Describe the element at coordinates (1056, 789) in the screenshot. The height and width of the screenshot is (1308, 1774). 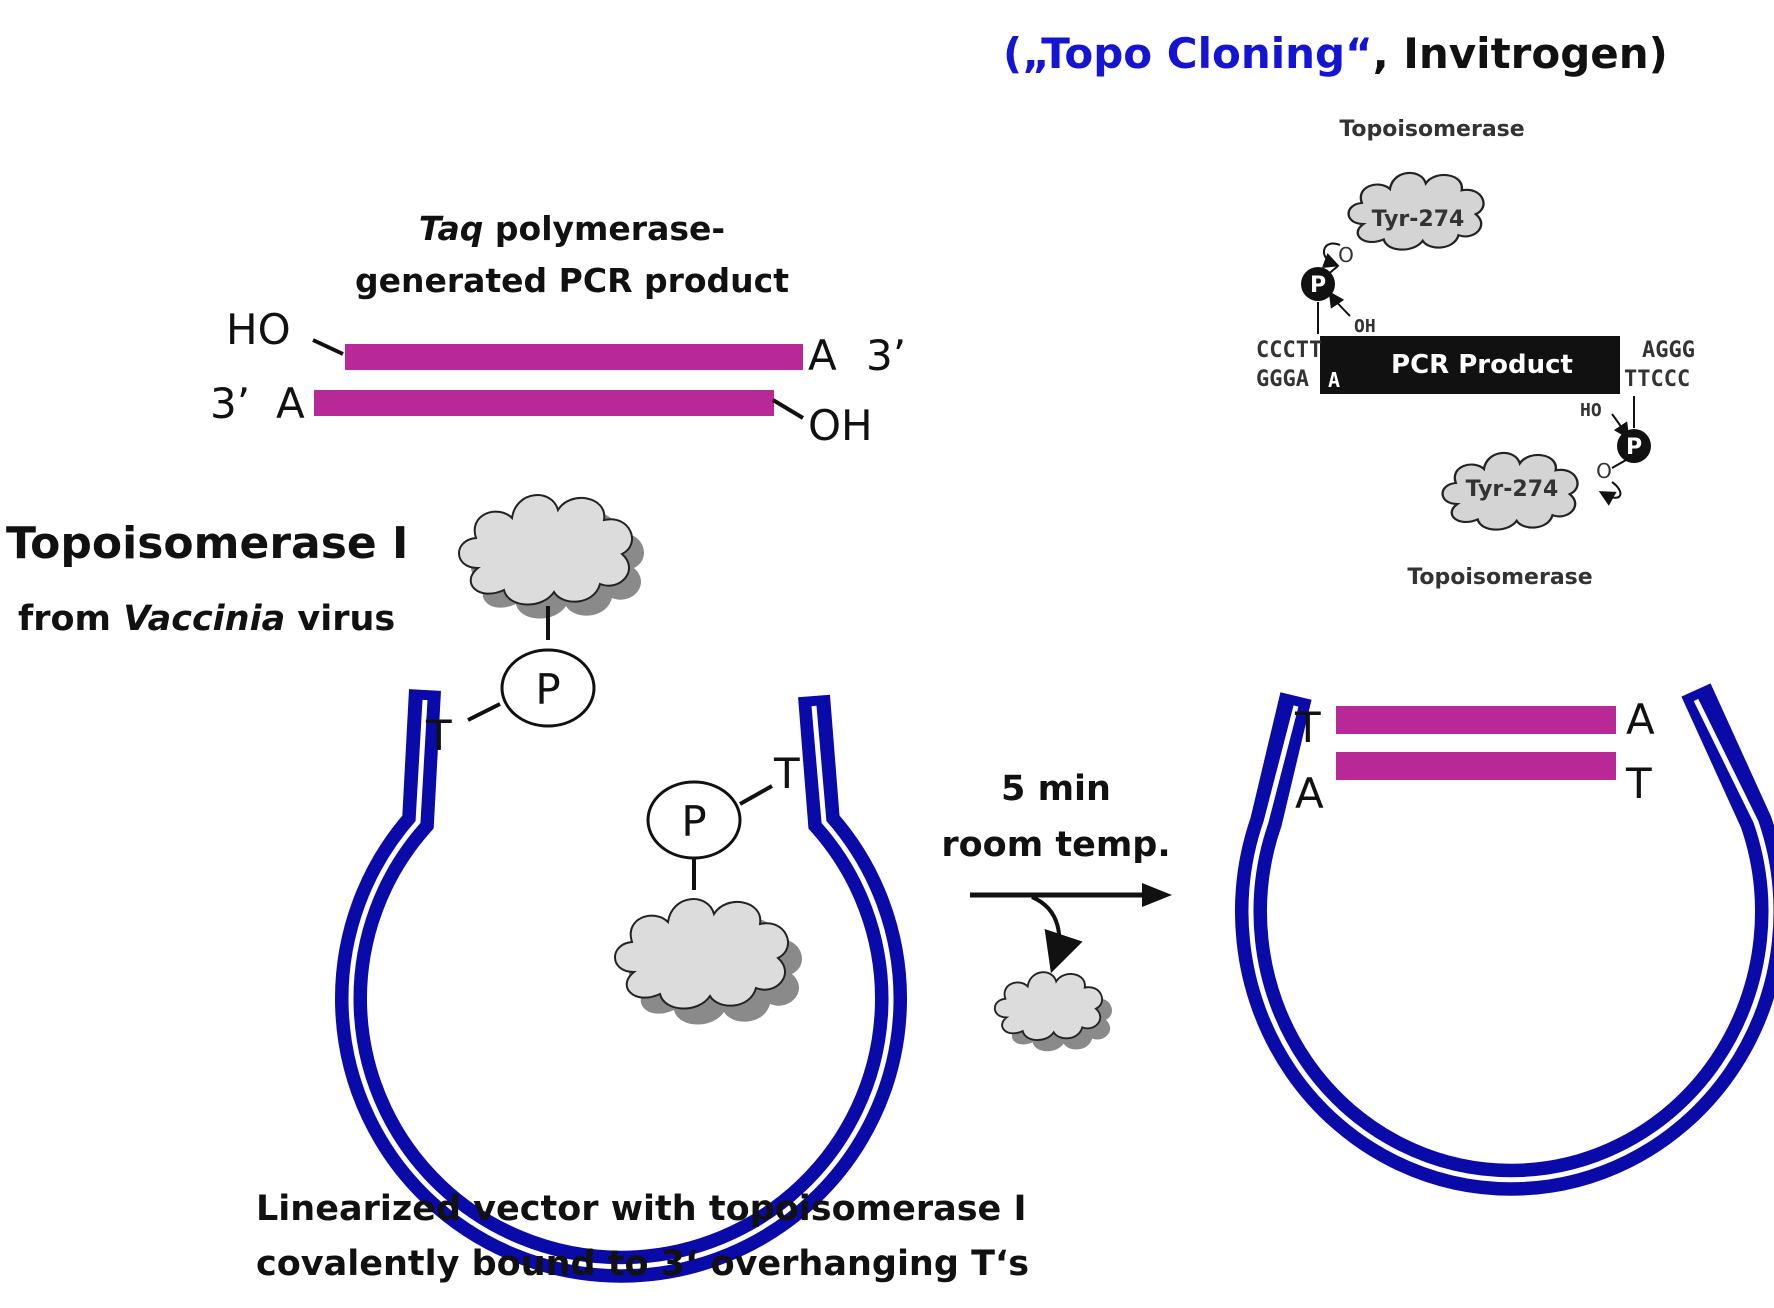
I see `reaction-time: 5 min` at that location.